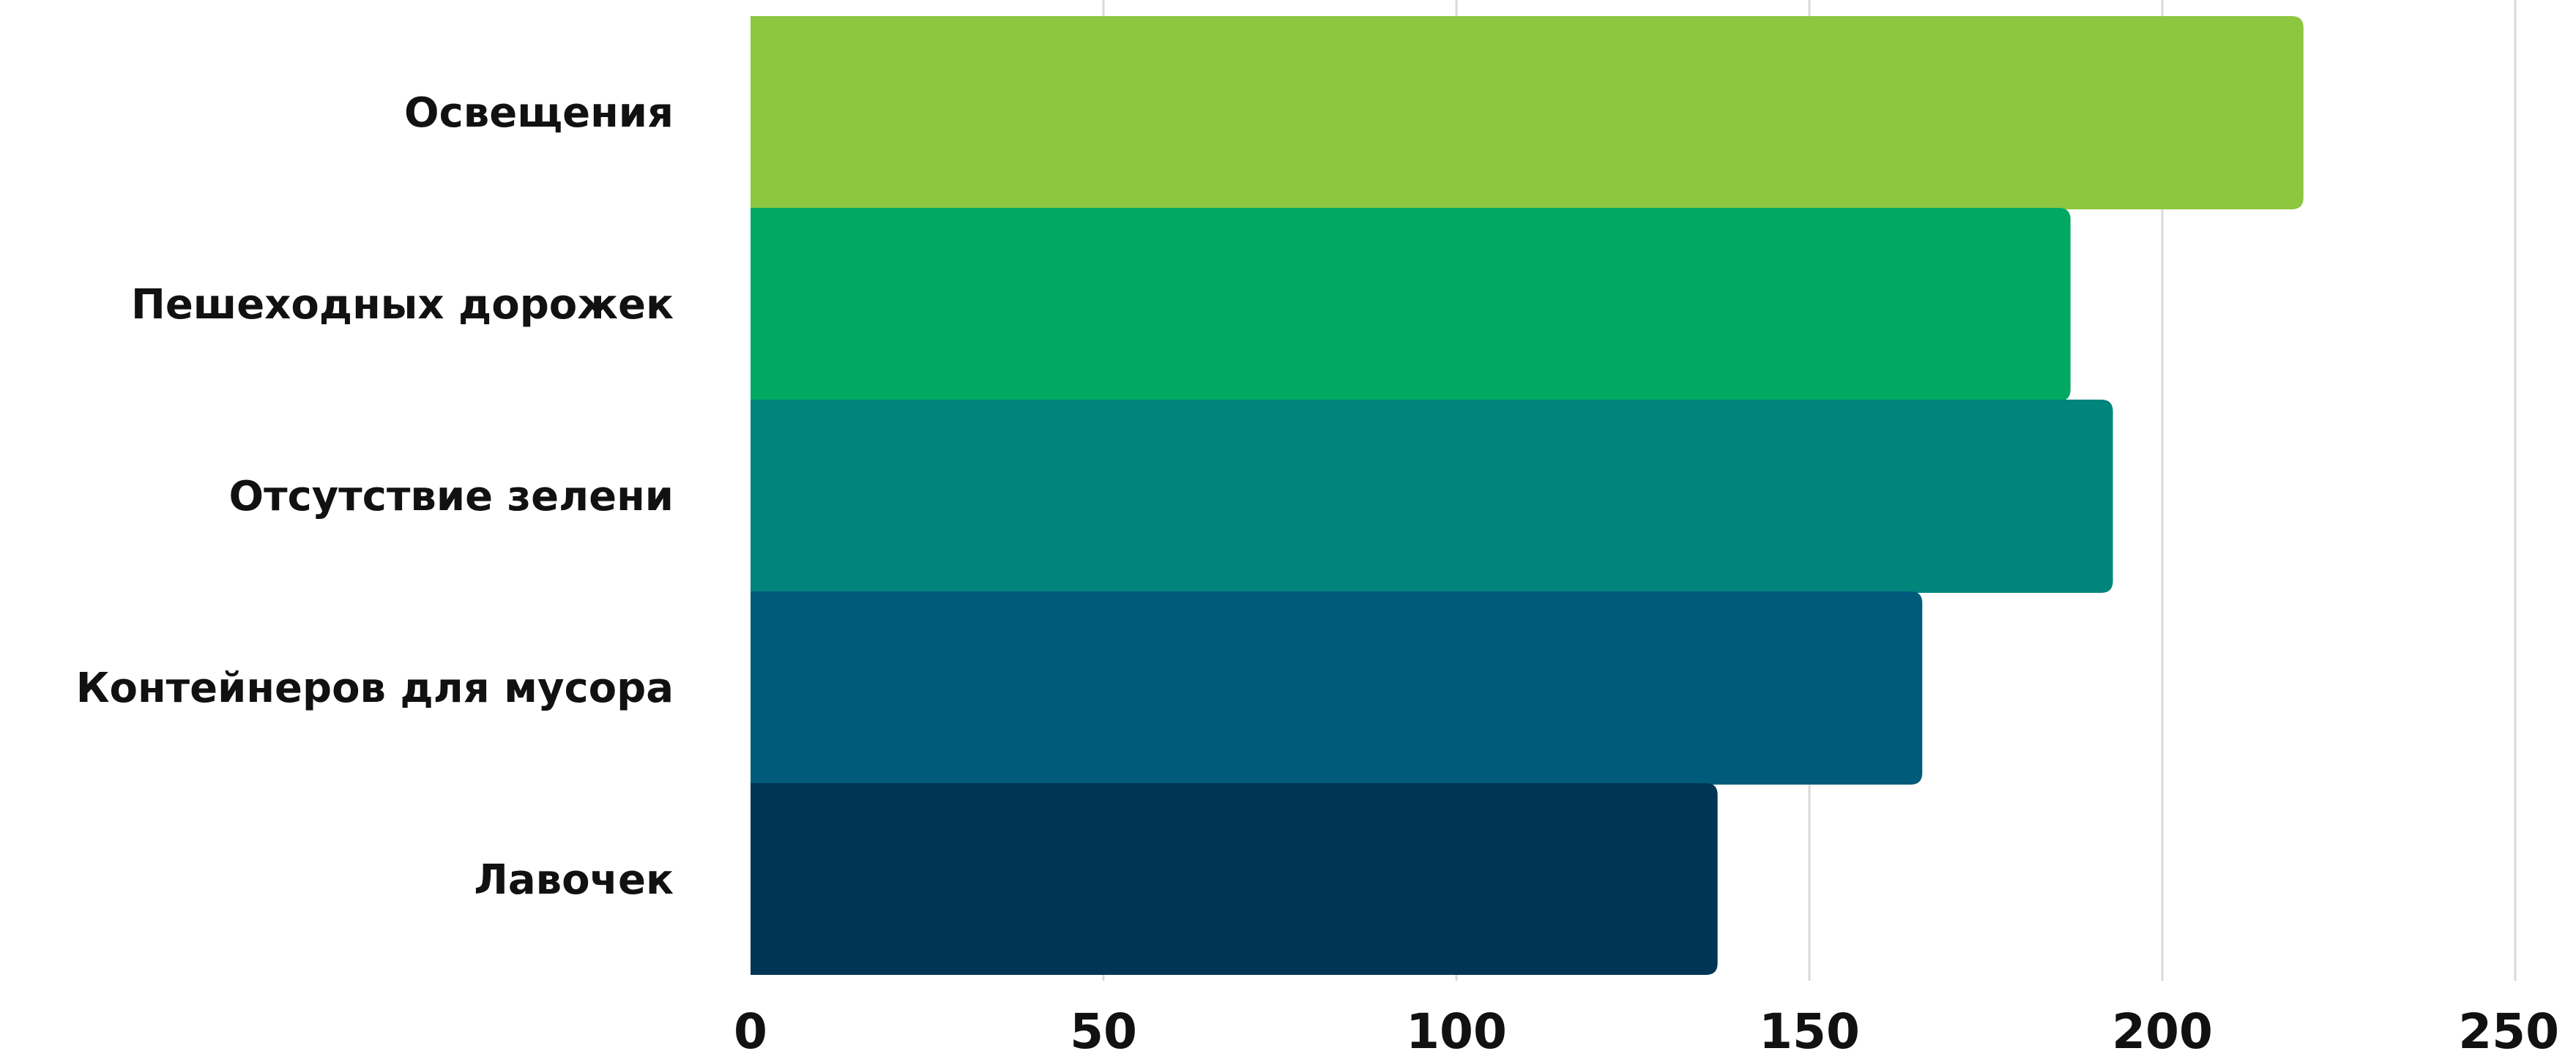 Image resolution: width=2576 pixels, height=1051 pixels. I want to click on category-label: Контейнеров для мусора, so click(375, 688).